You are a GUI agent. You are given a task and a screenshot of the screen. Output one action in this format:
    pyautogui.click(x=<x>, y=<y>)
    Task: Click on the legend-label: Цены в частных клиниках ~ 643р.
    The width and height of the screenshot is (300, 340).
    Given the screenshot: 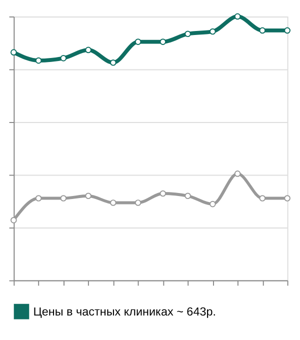 What is the action you would take?
    pyautogui.click(x=124, y=311)
    